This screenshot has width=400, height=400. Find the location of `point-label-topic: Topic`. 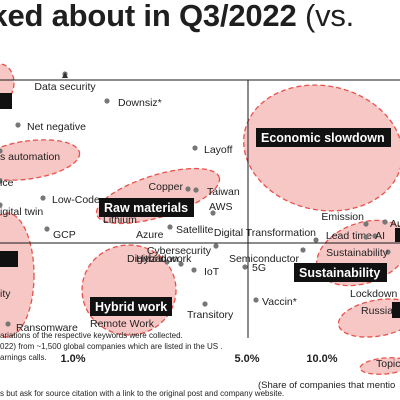

point-label-topic: Topic is located at coordinates (388, 364).